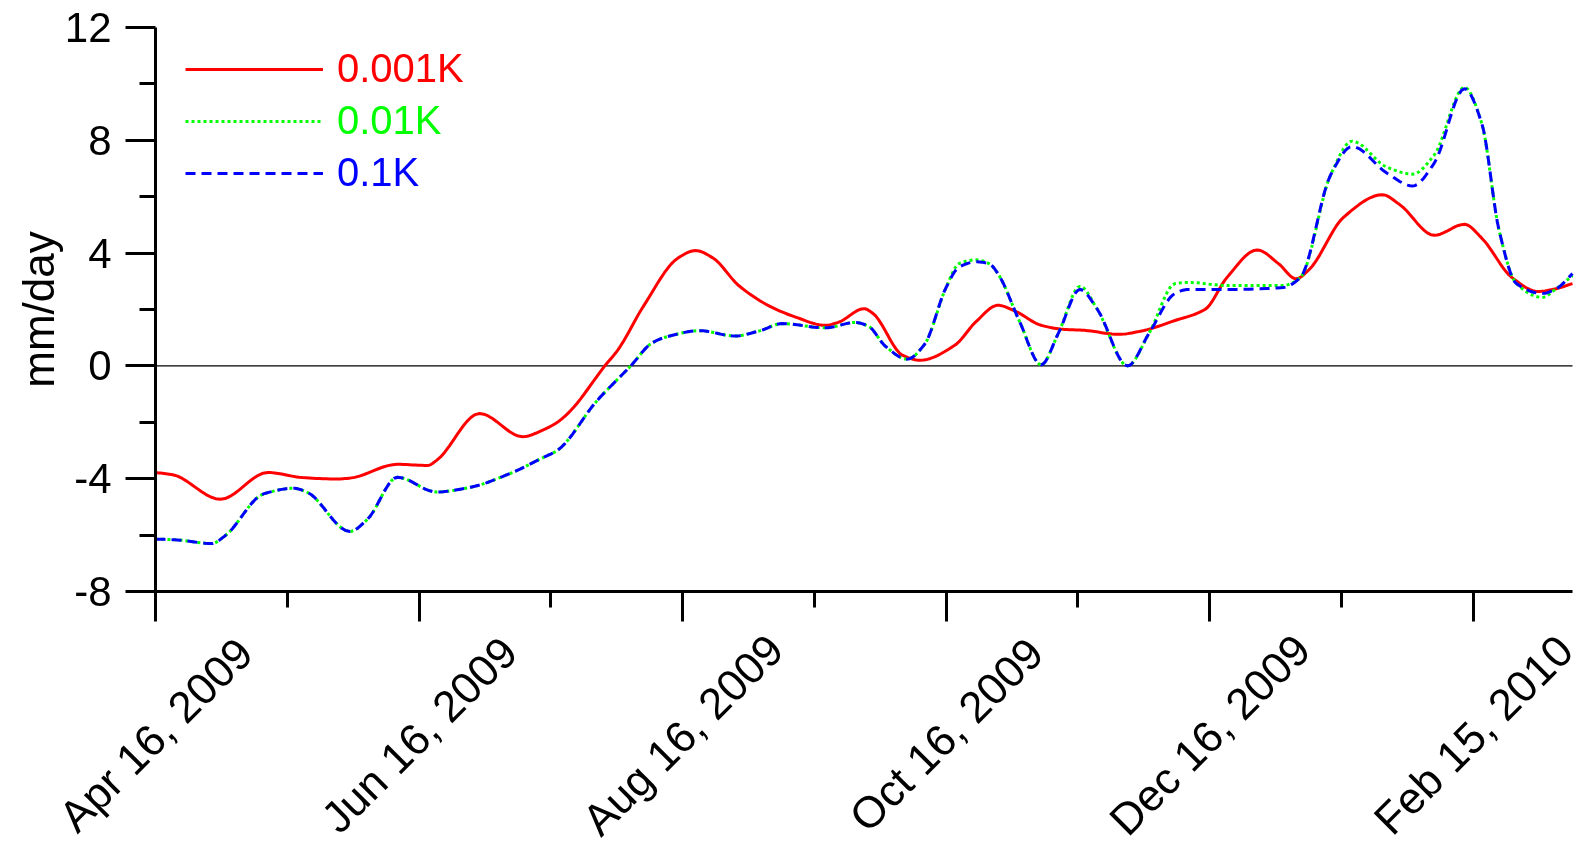  I want to click on y-tick-label: 0, so click(100, 366).